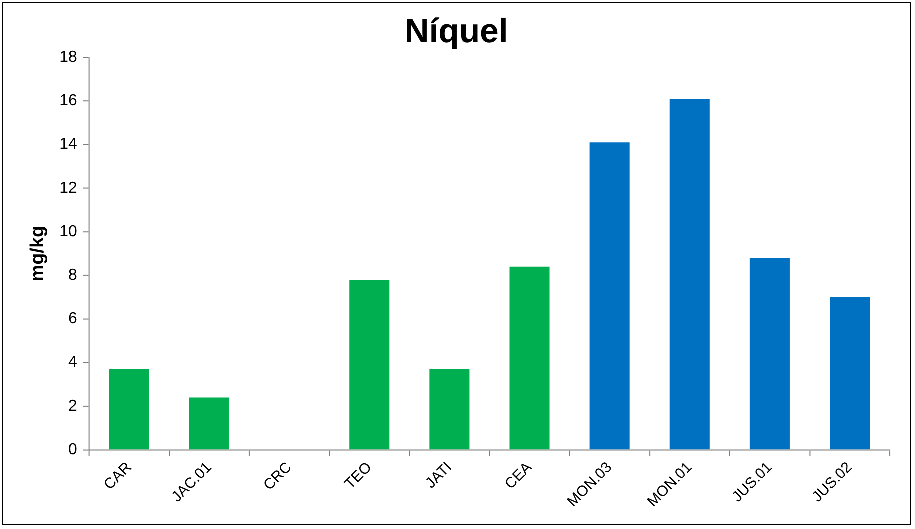  What do you see at coordinates (456, 31) in the screenshot?
I see `chart-title: Níquel` at bounding box center [456, 31].